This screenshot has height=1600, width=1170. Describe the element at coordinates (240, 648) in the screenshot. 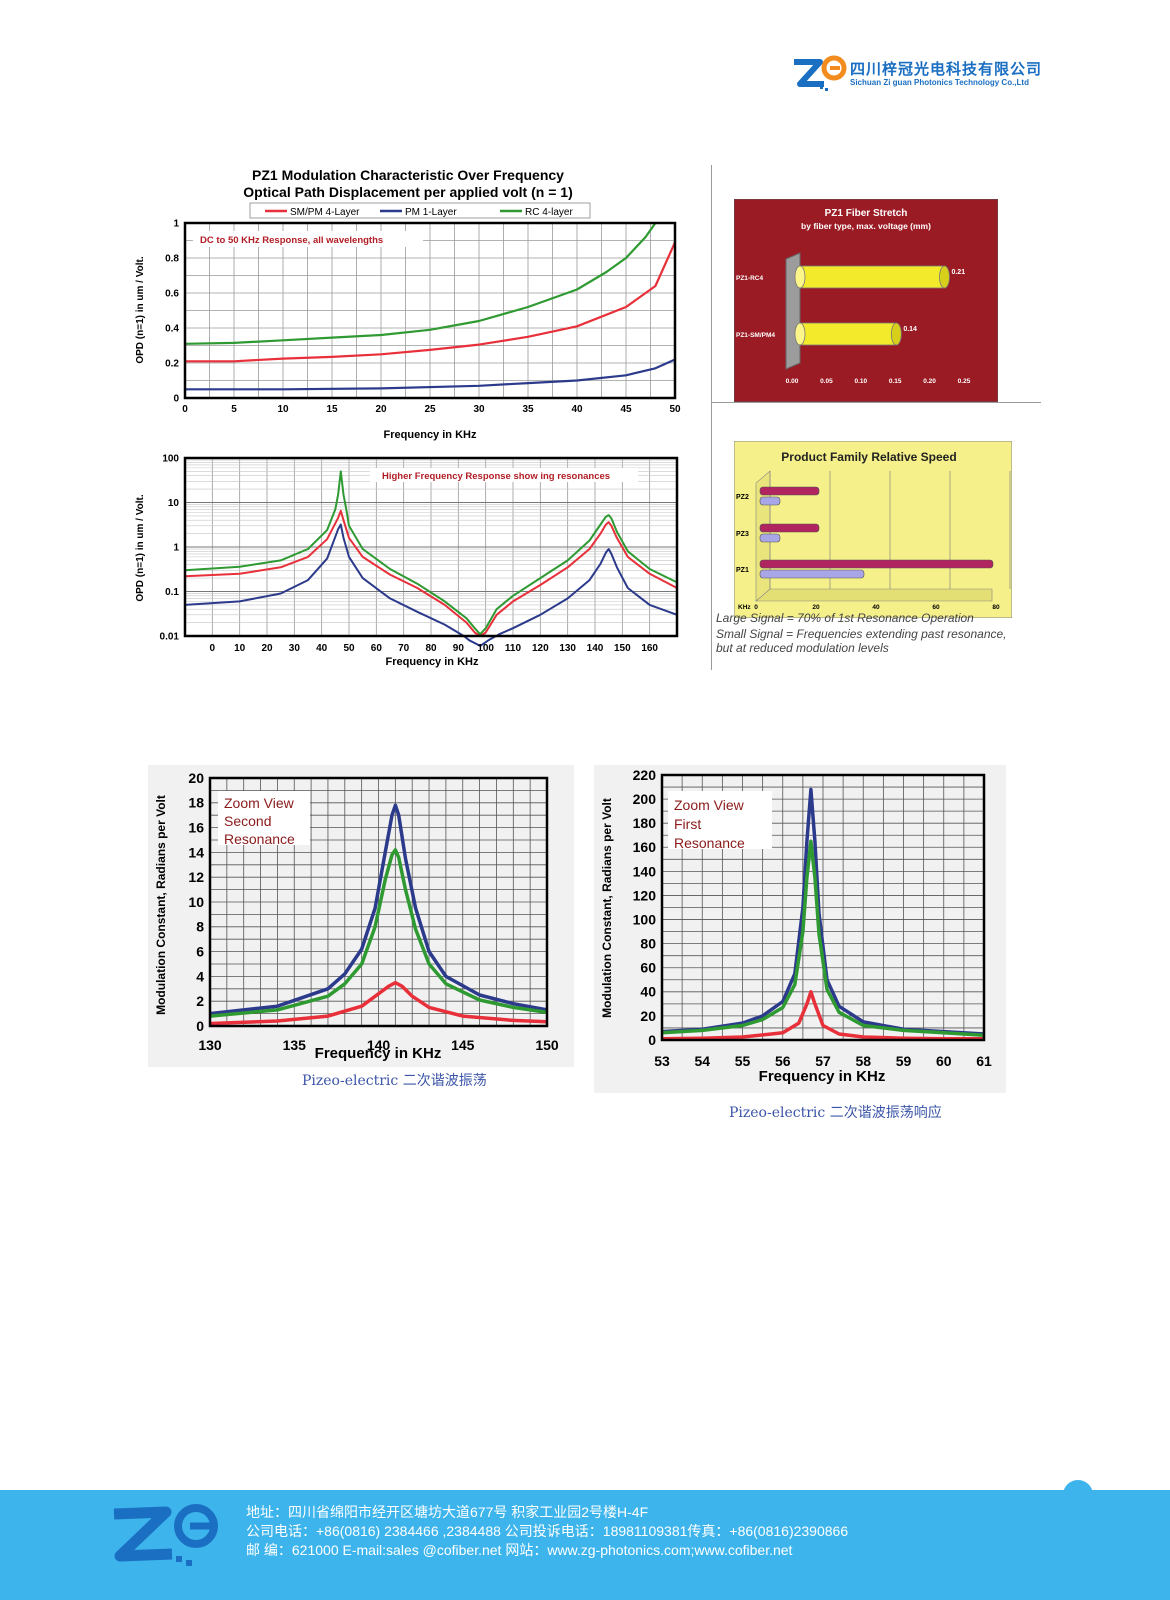

I see `x-tick-label: 10` at that location.